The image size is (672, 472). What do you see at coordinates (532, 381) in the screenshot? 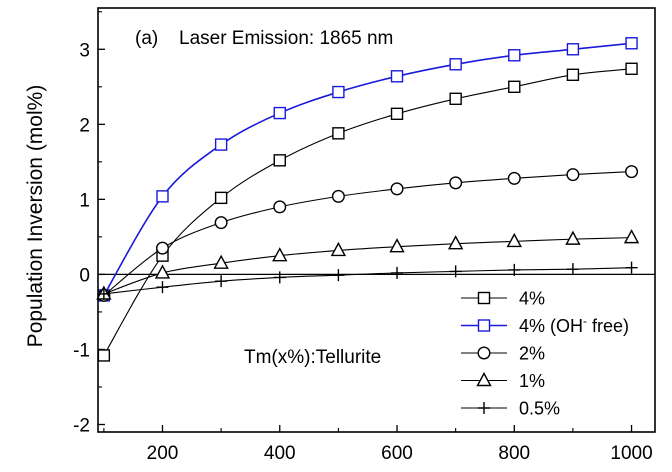
I see `legend-1-label: 1%` at bounding box center [532, 381].